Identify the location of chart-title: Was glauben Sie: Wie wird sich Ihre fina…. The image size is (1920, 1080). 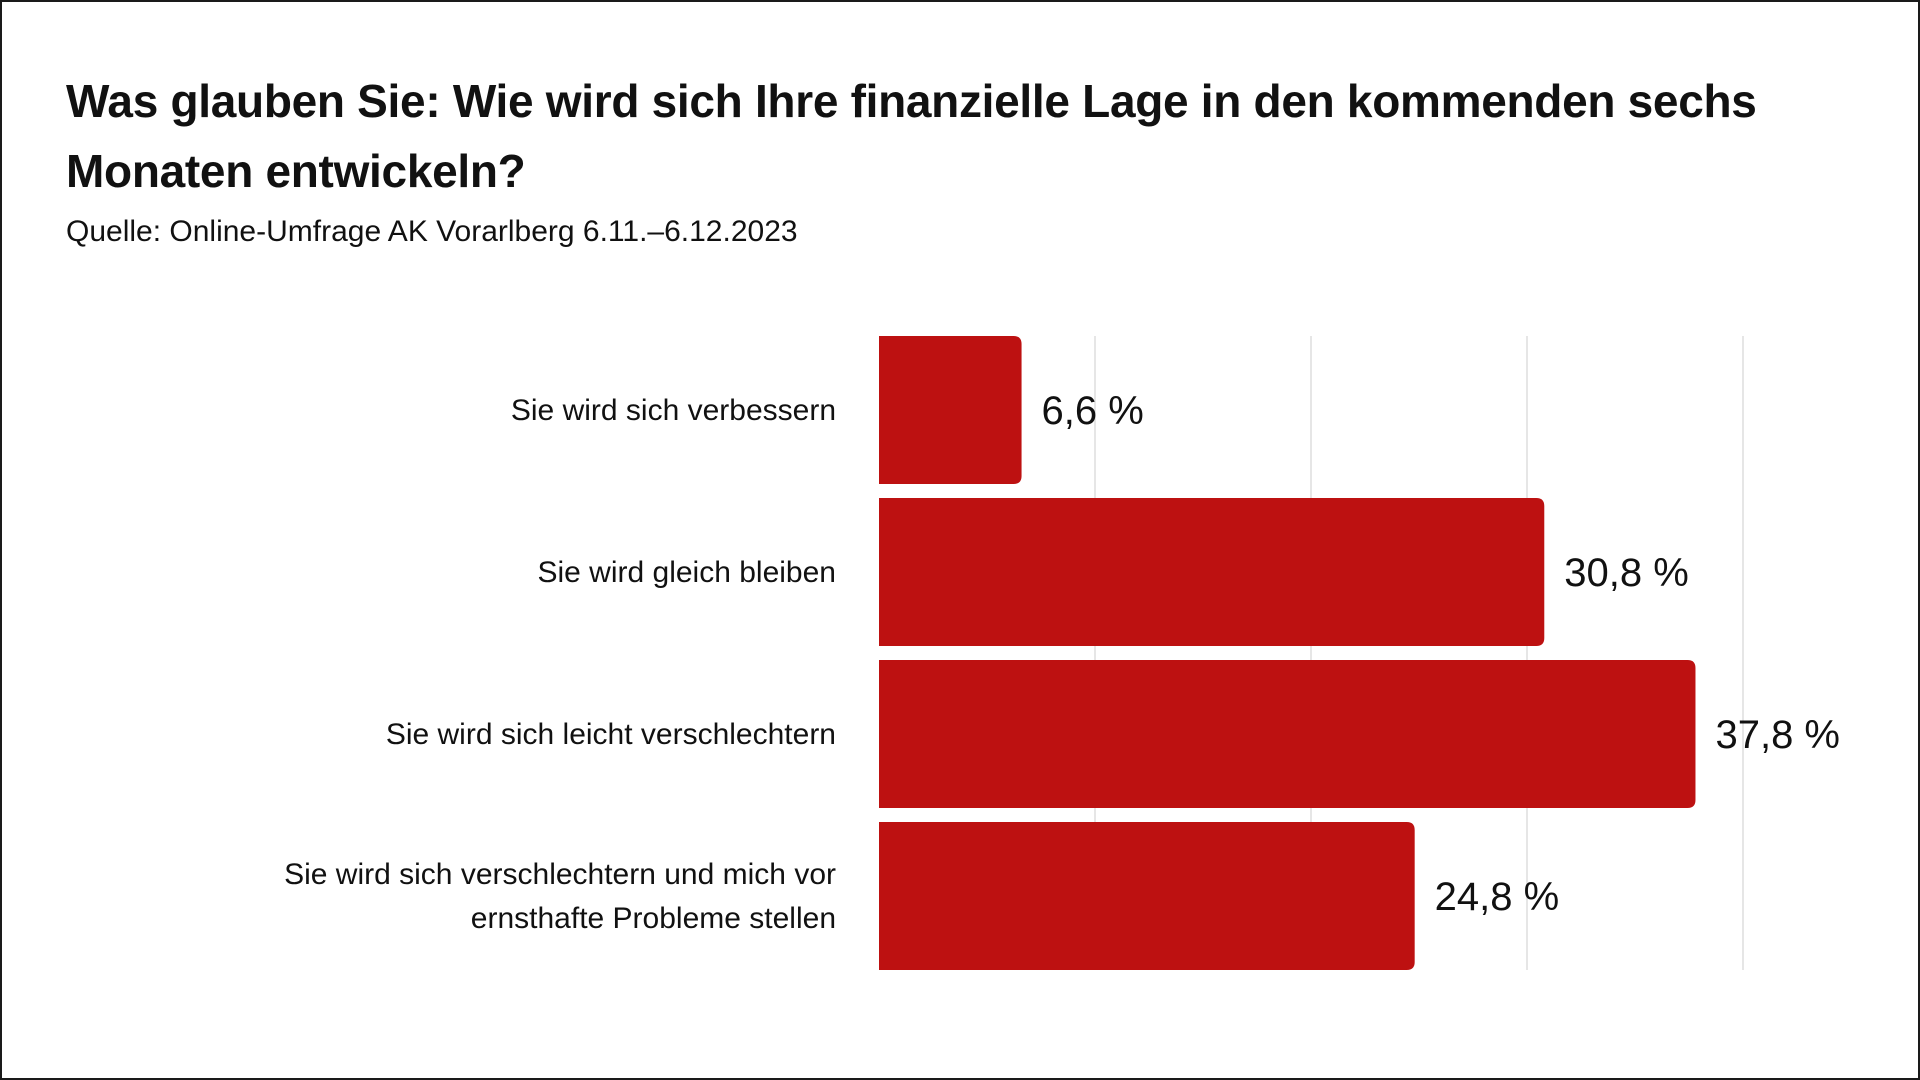
(911, 136).